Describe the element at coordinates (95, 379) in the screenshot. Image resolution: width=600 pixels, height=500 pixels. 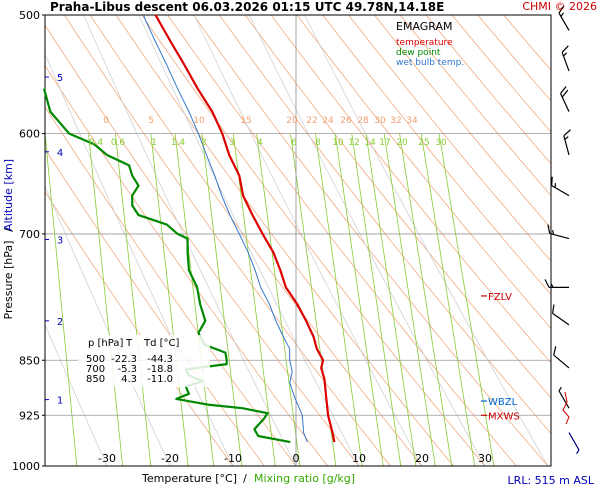
I see `table-cell: 850` at that location.